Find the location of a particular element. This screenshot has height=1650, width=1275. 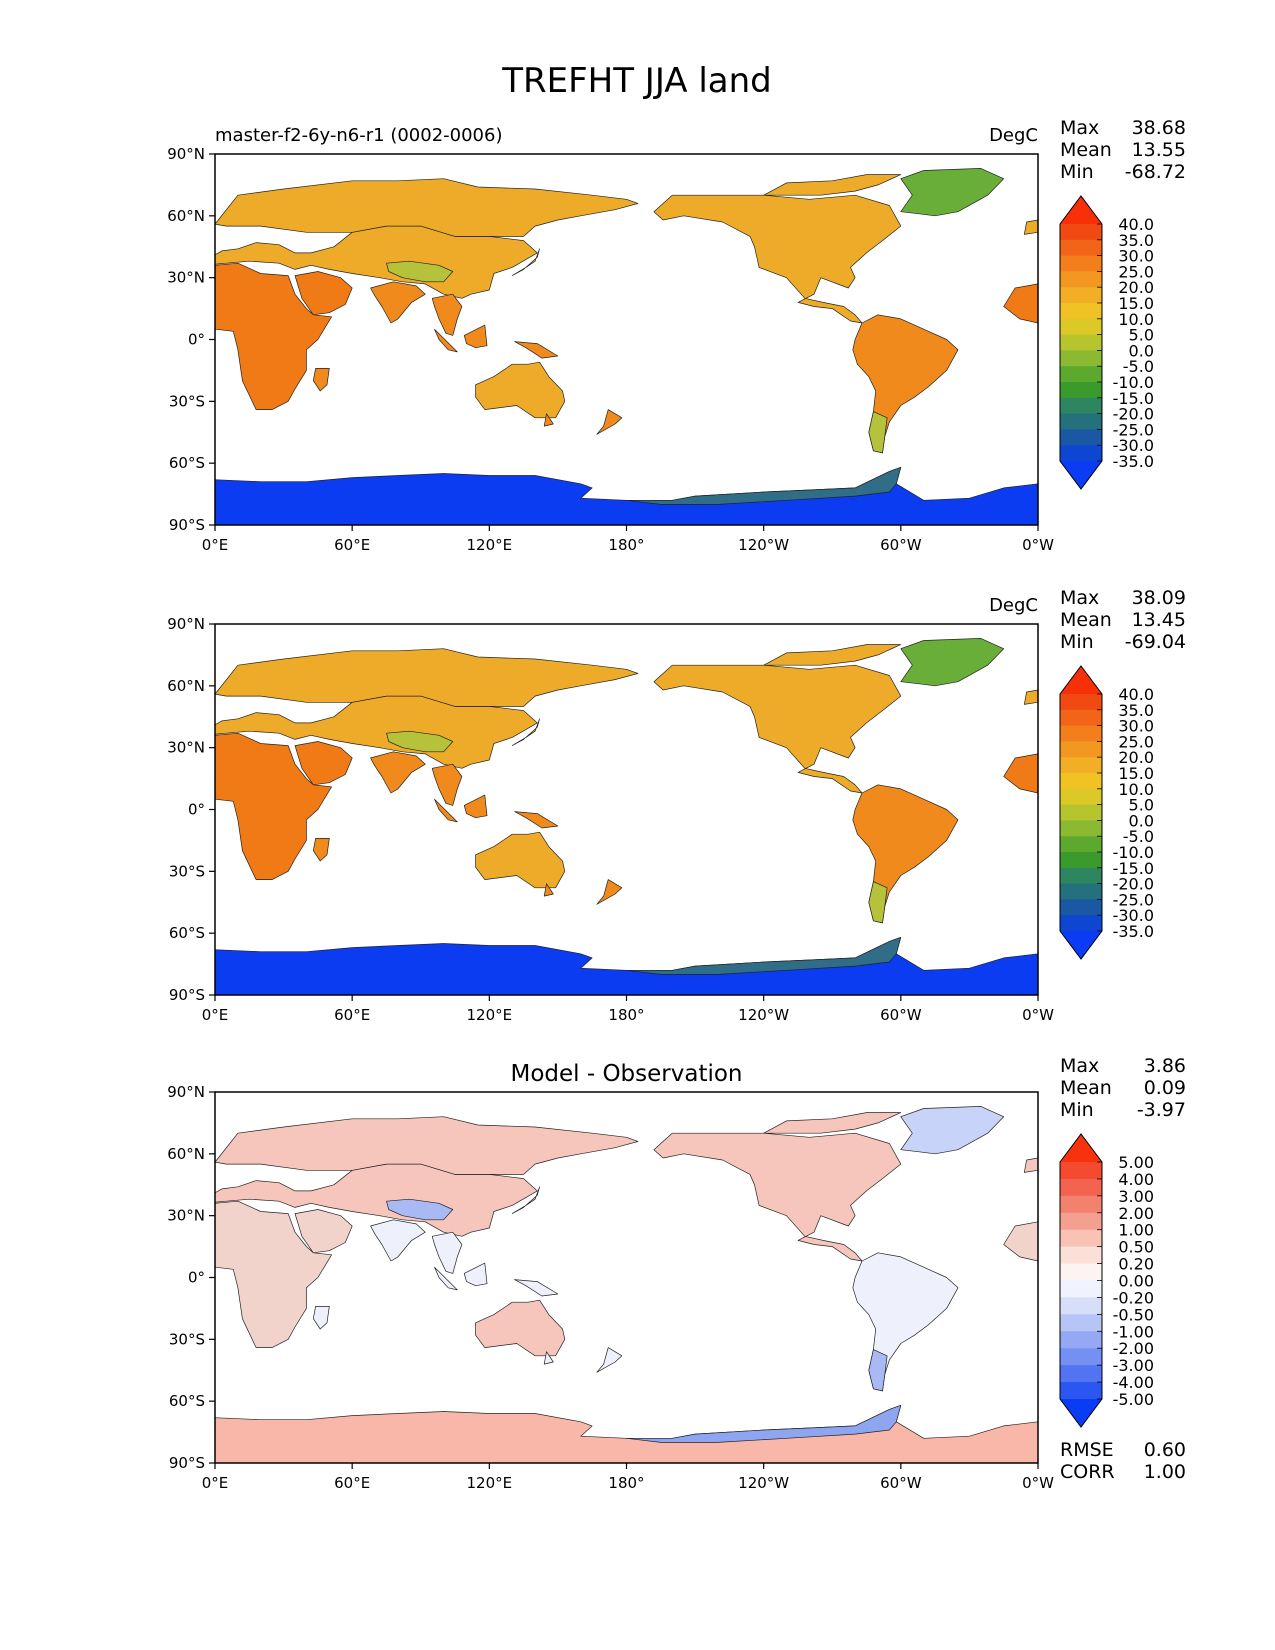

lat-tick-label: 0° is located at coordinates (196, 1278).